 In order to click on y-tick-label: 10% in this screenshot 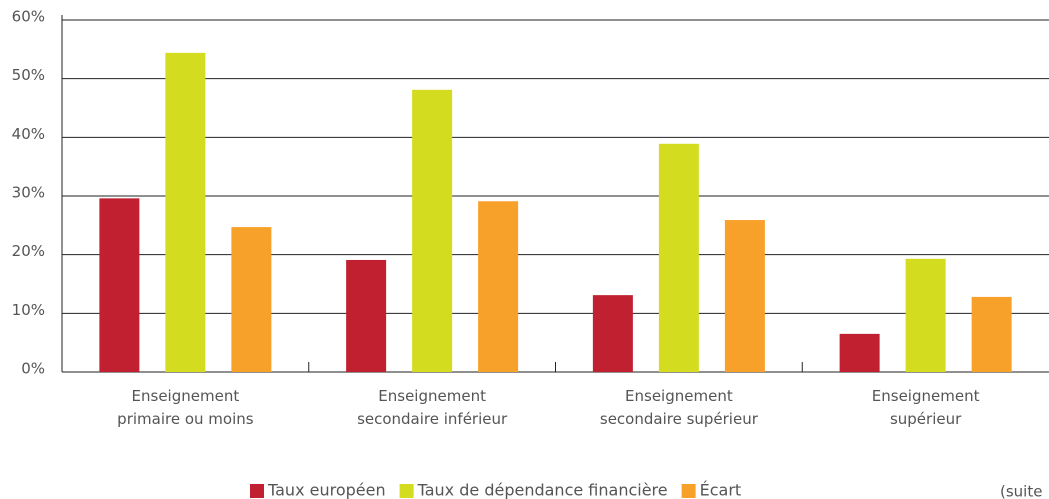, I will do `click(28, 310)`.